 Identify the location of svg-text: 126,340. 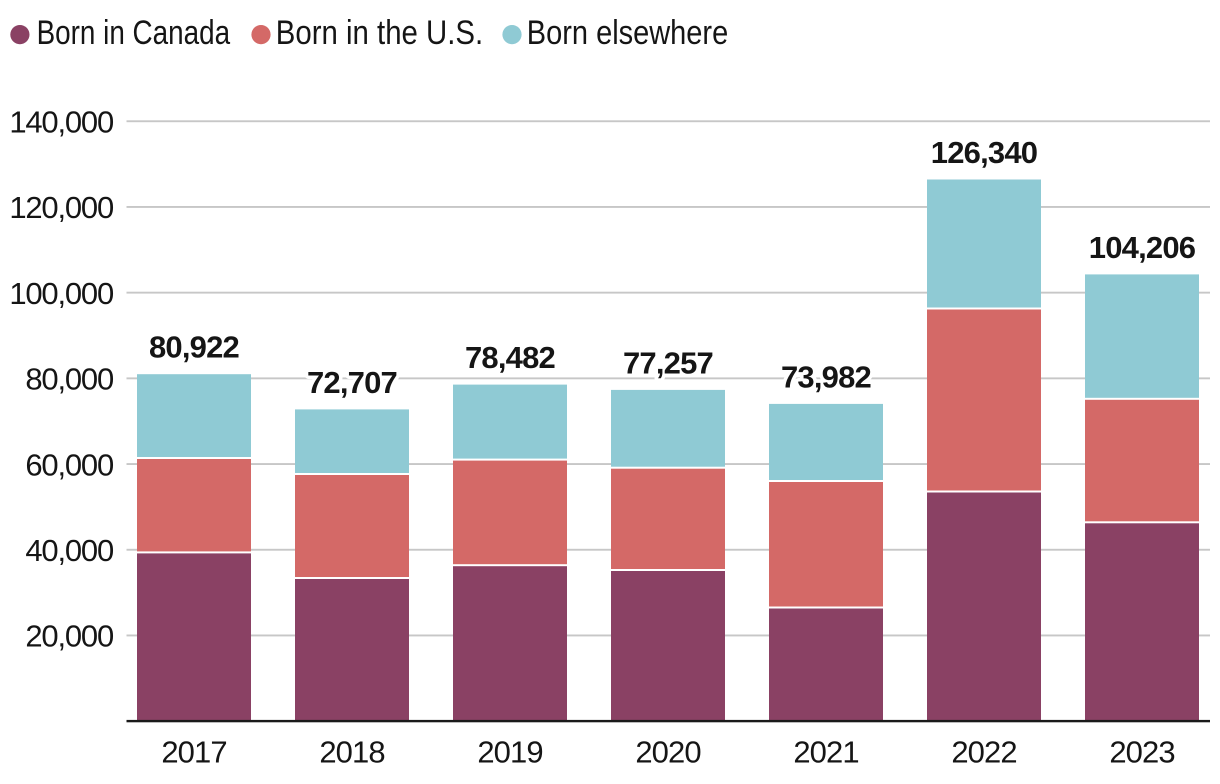
(984, 152).